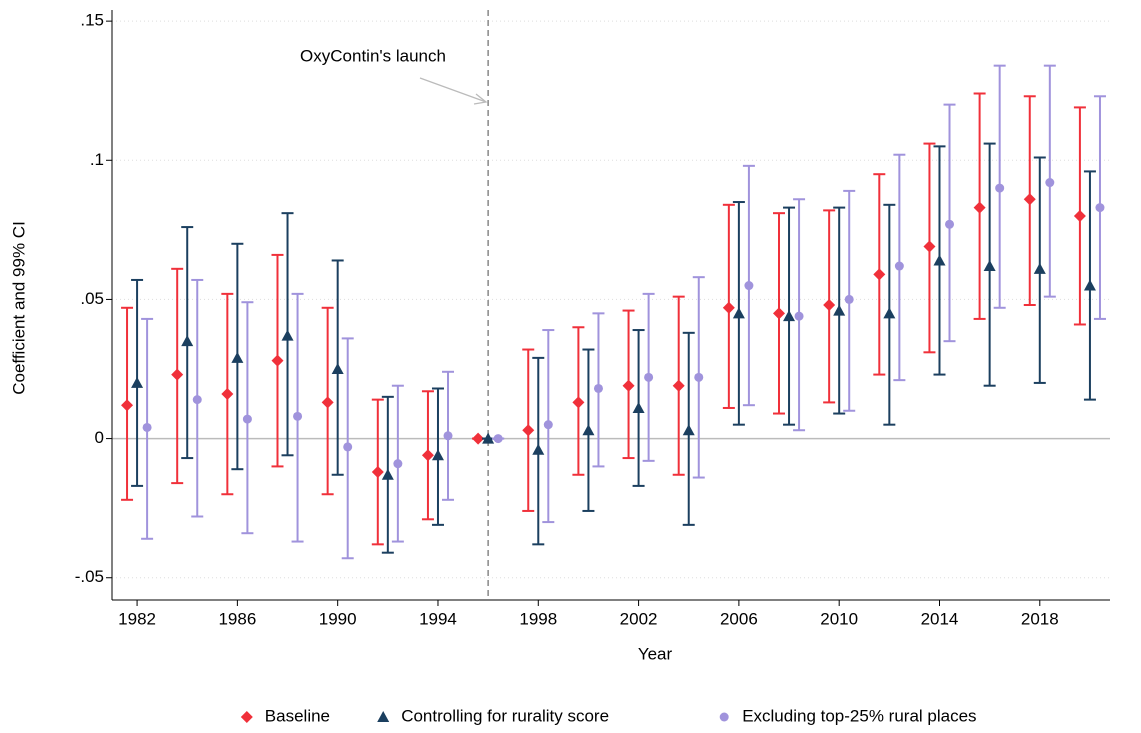 Image resolution: width=1141 pixels, height=733 pixels. Describe the element at coordinates (99, 437) in the screenshot. I see `y-tick-label: 0` at that location.